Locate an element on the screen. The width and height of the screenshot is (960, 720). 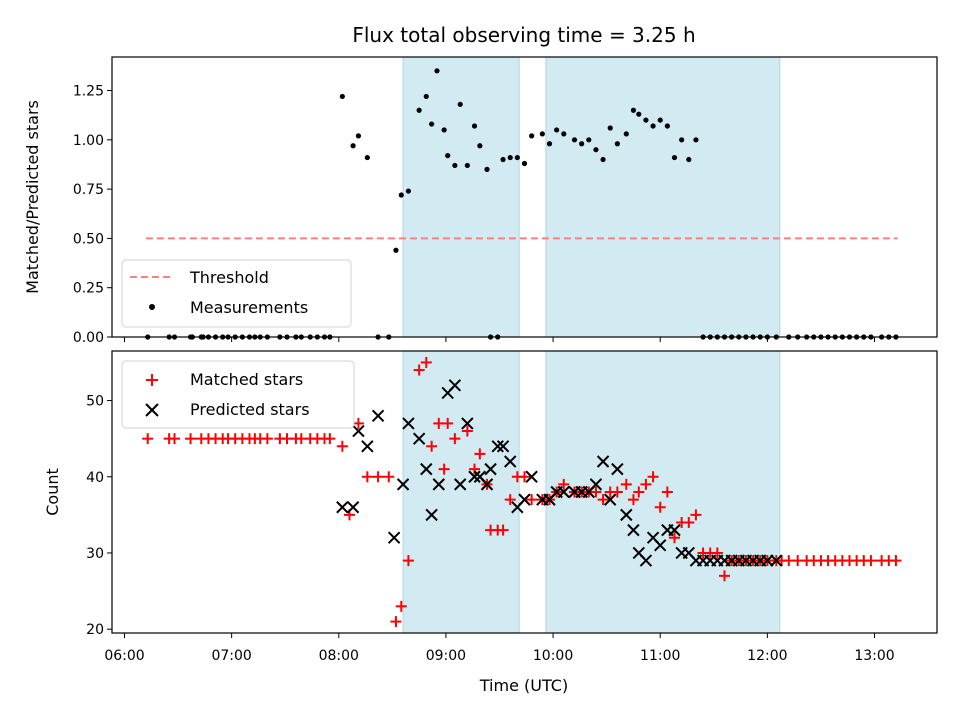
y-tick-label: 20 is located at coordinates (95, 630).